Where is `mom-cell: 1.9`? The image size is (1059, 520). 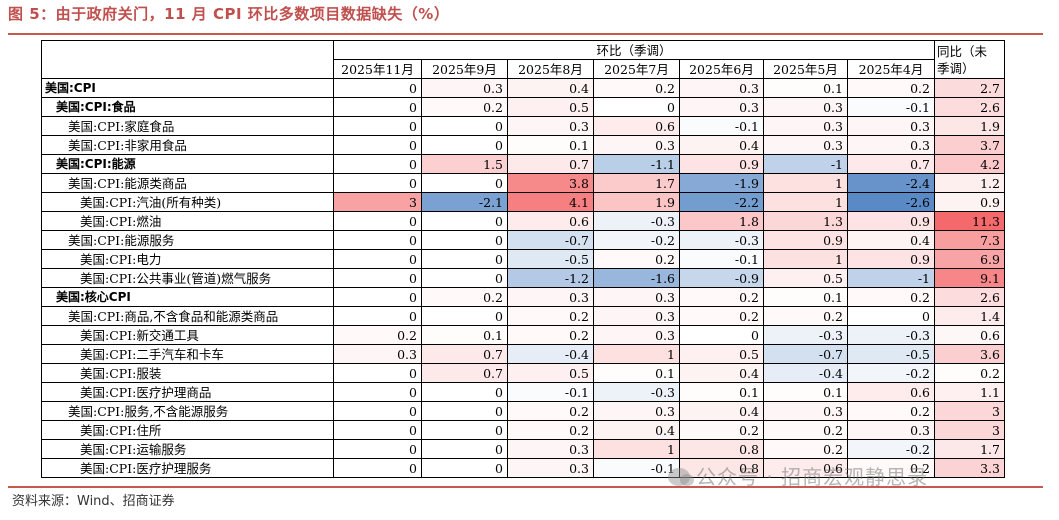
mom-cell: 1.9 is located at coordinates (636, 202).